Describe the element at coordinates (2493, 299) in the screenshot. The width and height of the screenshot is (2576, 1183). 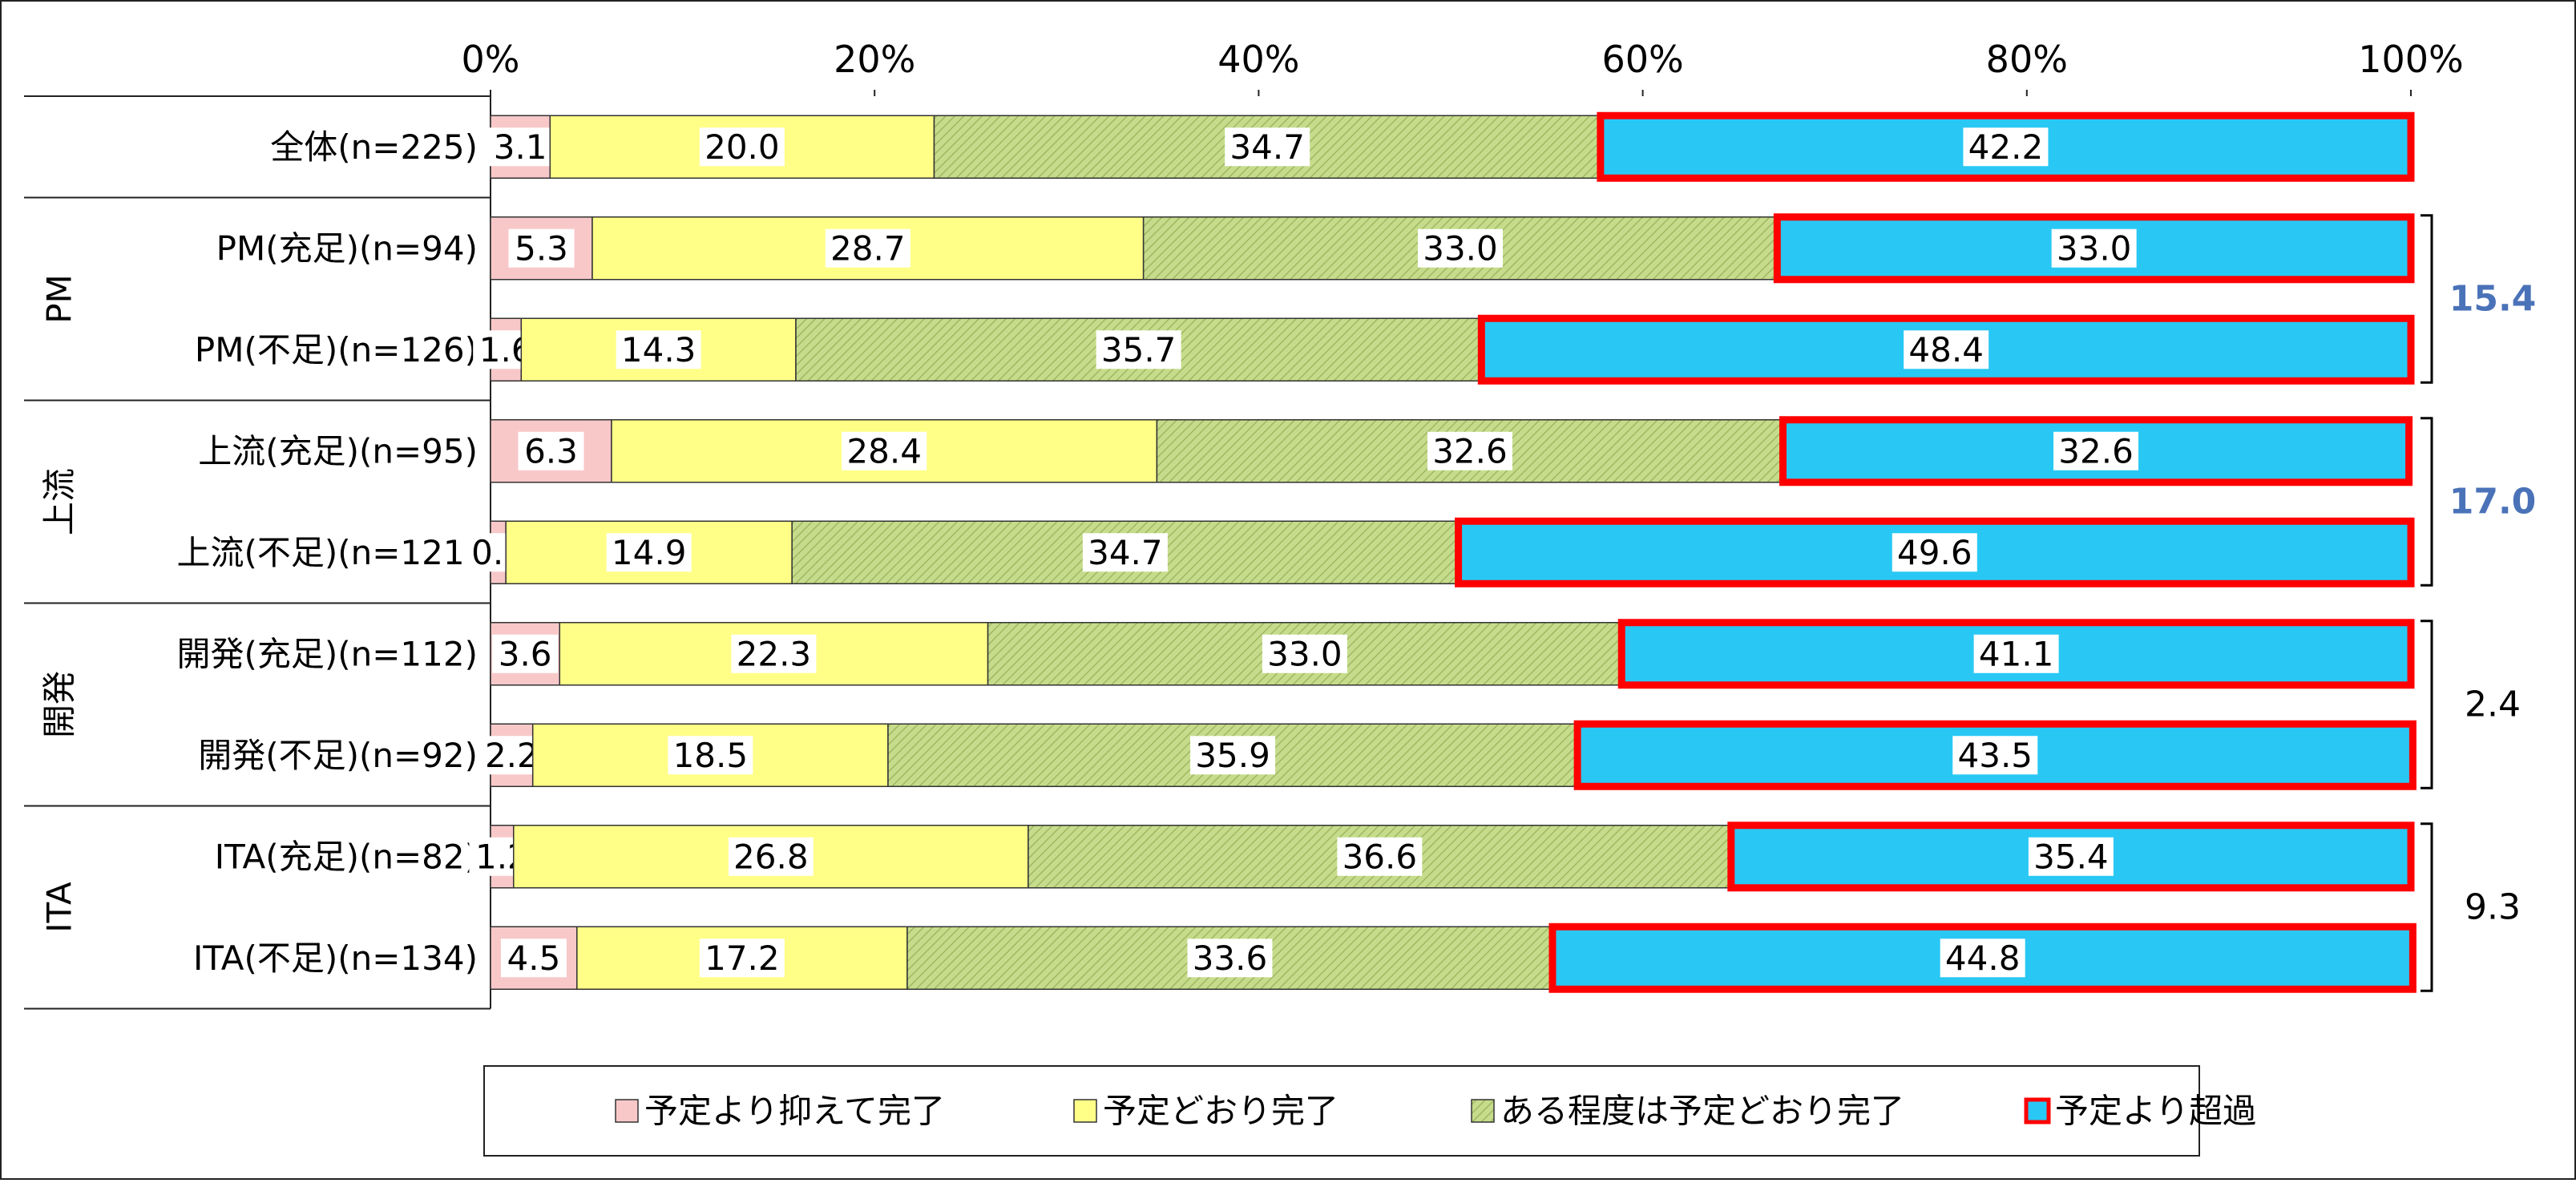
I see `difference-value: 15.4` at that location.